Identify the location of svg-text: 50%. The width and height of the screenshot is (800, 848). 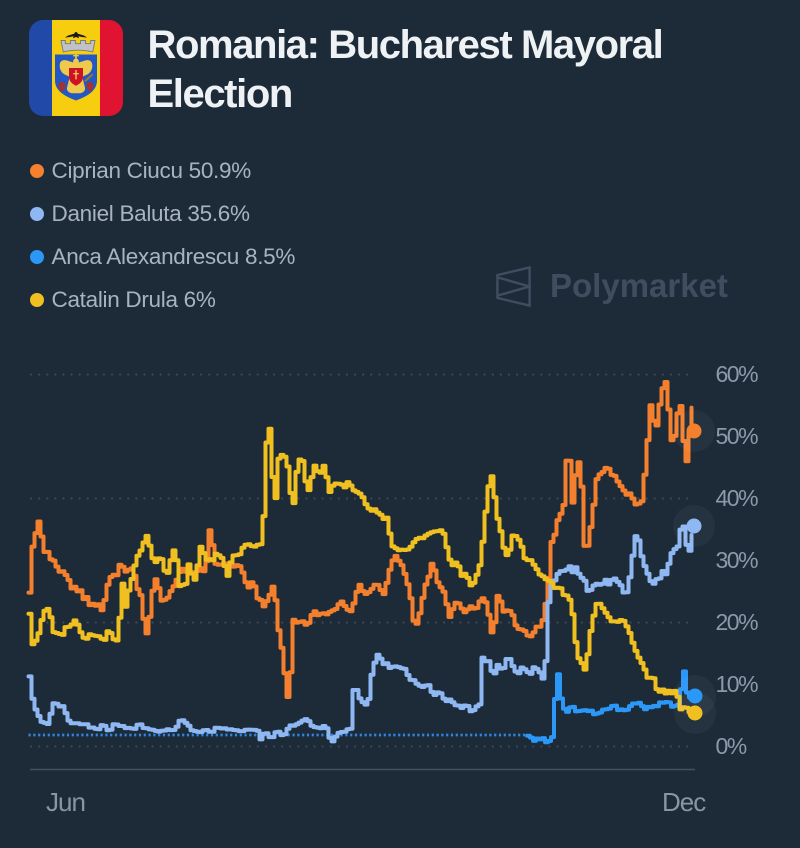
(737, 436).